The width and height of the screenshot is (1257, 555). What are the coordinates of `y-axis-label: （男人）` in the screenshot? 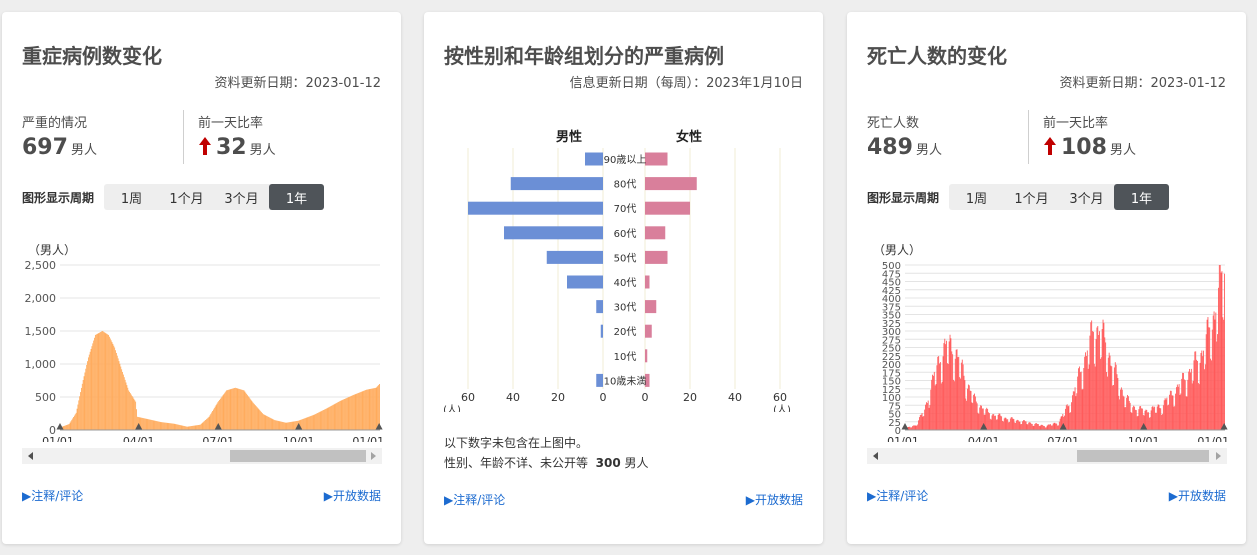 It's located at (897, 250).